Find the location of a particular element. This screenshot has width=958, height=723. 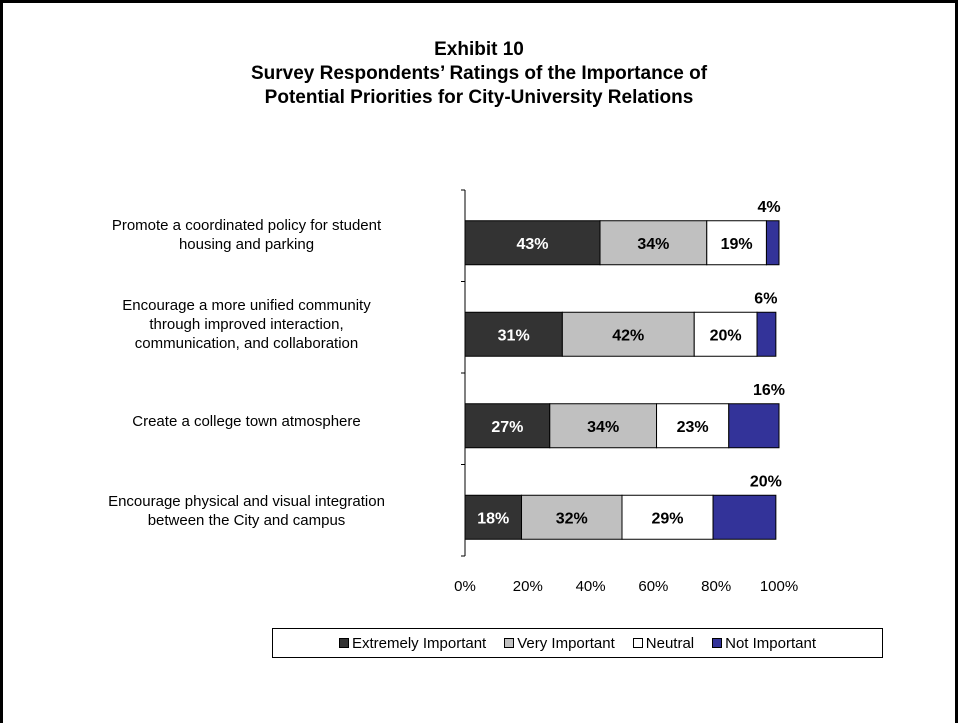

category-label-4-line-2: between the City and campus is located at coordinates (246, 520).